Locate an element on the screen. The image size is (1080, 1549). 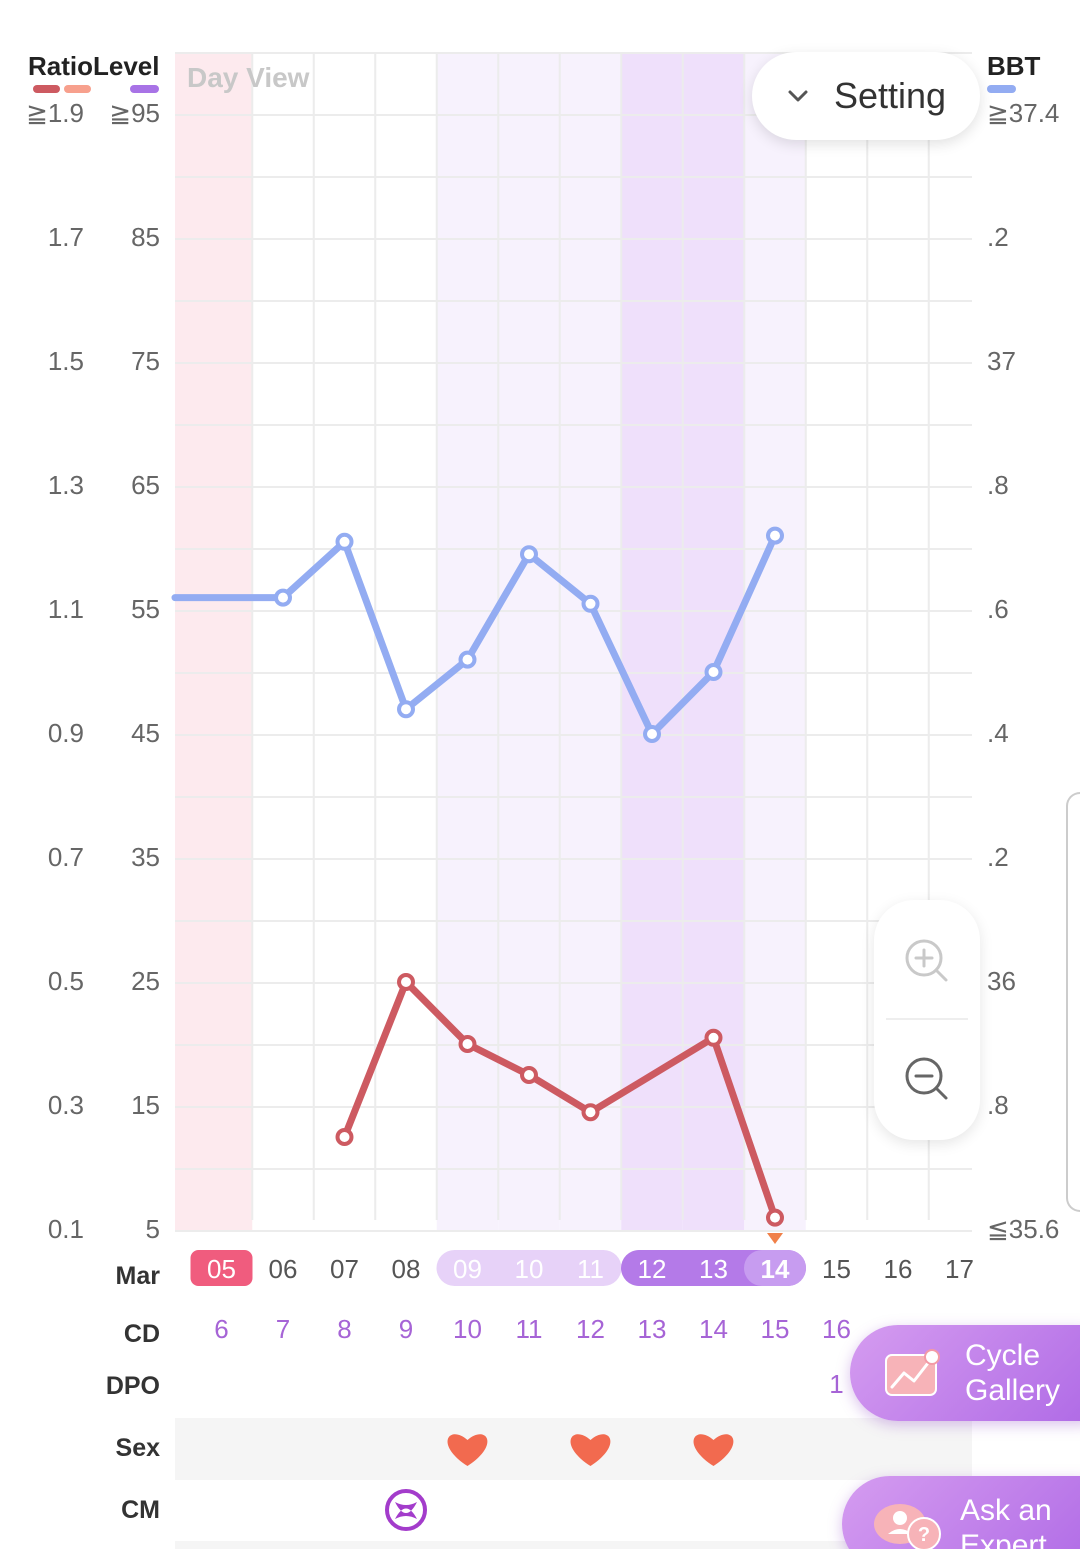
ratio-tick-label: 1.5 is located at coordinates (65, 361).